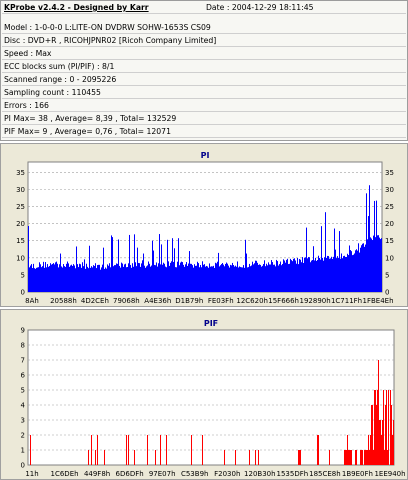 Image resolution: width=408 pixels, height=480 pixels. I want to click on y-tick-label: 6, so click(23, 376).